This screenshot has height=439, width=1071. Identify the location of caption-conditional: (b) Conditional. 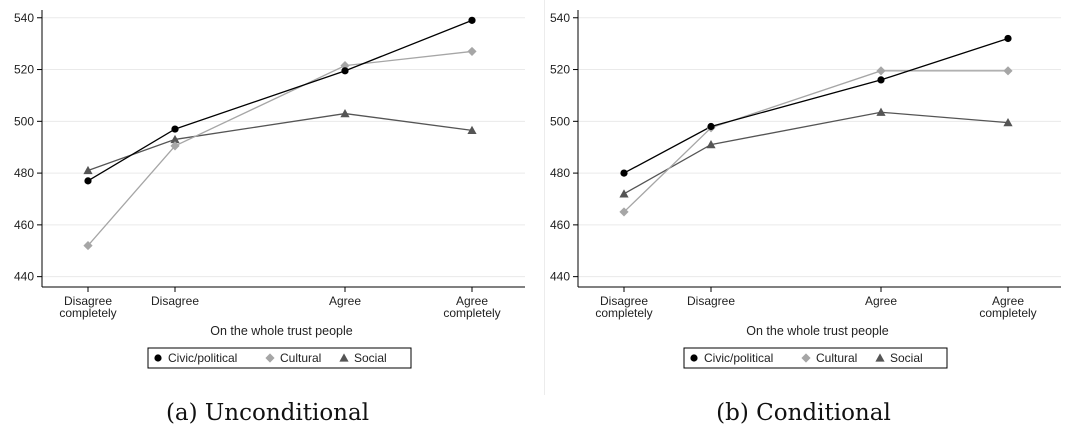
(803, 413).